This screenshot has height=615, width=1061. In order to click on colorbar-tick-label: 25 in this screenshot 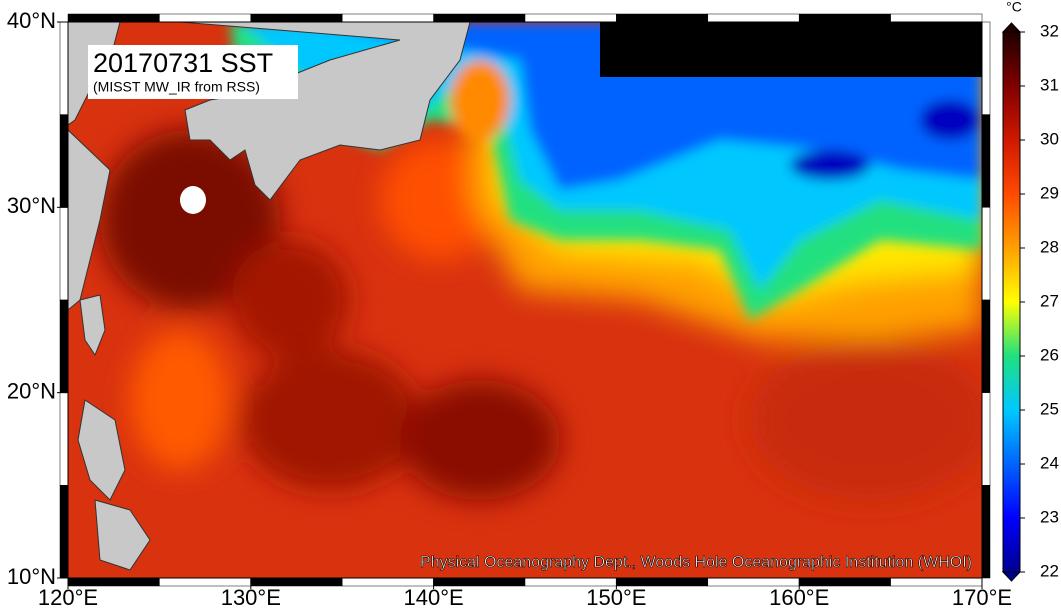, I will do `click(1049, 408)`.